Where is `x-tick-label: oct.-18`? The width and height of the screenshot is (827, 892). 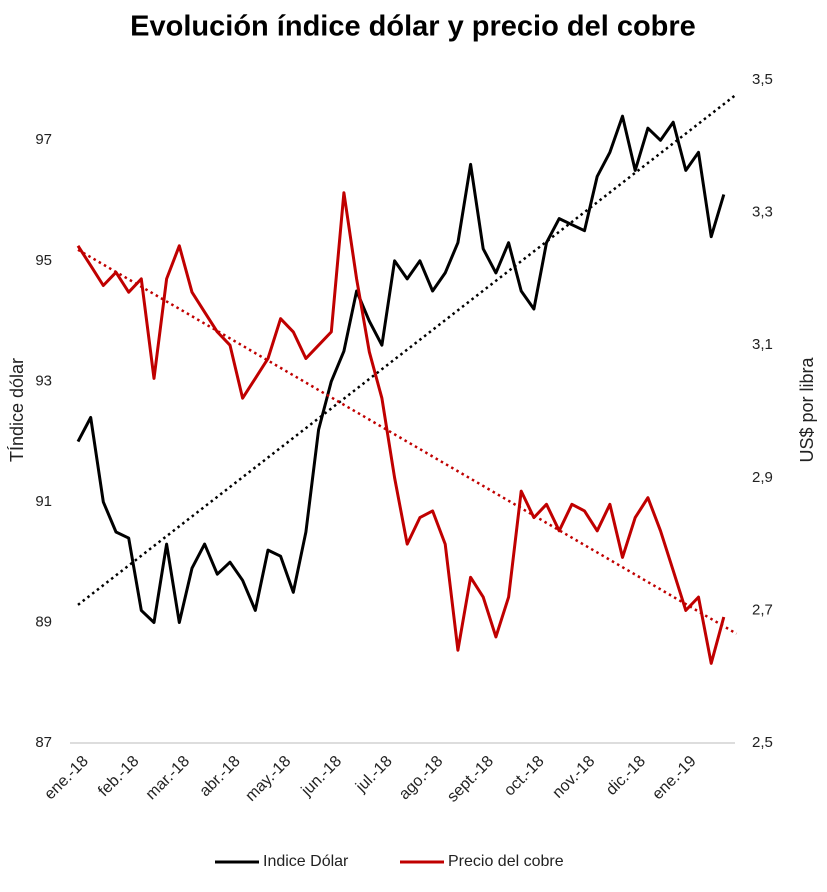 x-tick-label: oct.-18 is located at coordinates (524, 776).